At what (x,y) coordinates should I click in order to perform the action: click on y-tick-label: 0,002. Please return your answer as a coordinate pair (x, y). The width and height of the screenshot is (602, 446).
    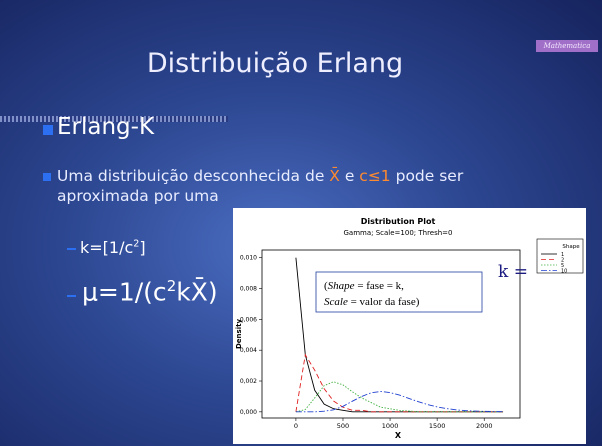
    Looking at the image, I should click on (248, 381).